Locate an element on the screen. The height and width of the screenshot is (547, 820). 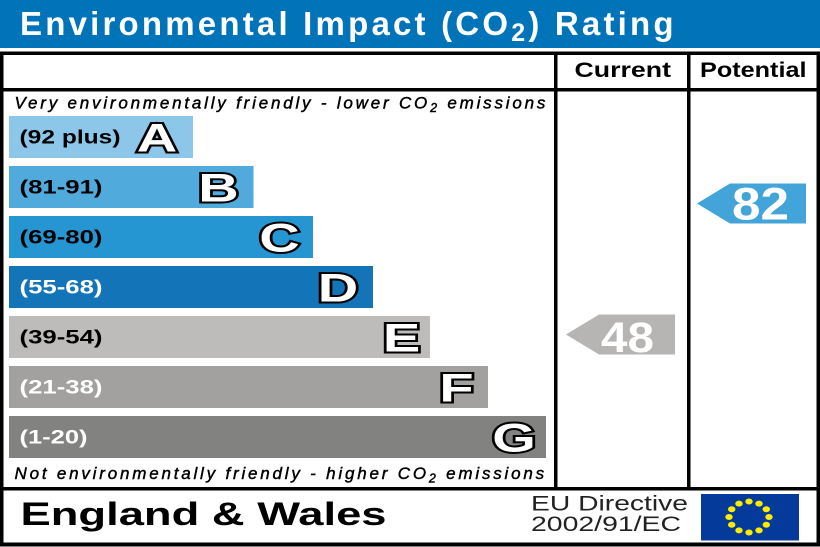
svg-text: (69-80) is located at coordinates (61, 237).